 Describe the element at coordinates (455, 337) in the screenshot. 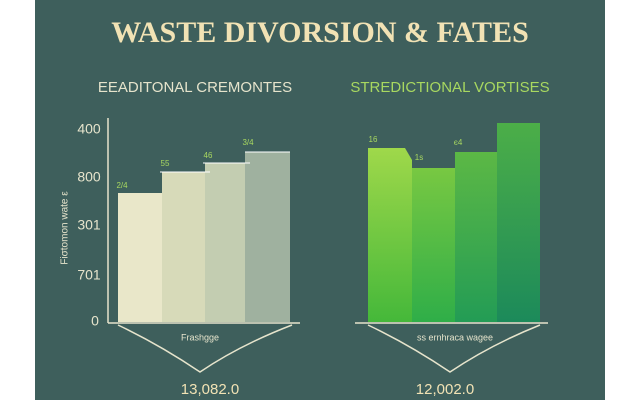

I see `caption: ss ernhraca wagee` at that location.